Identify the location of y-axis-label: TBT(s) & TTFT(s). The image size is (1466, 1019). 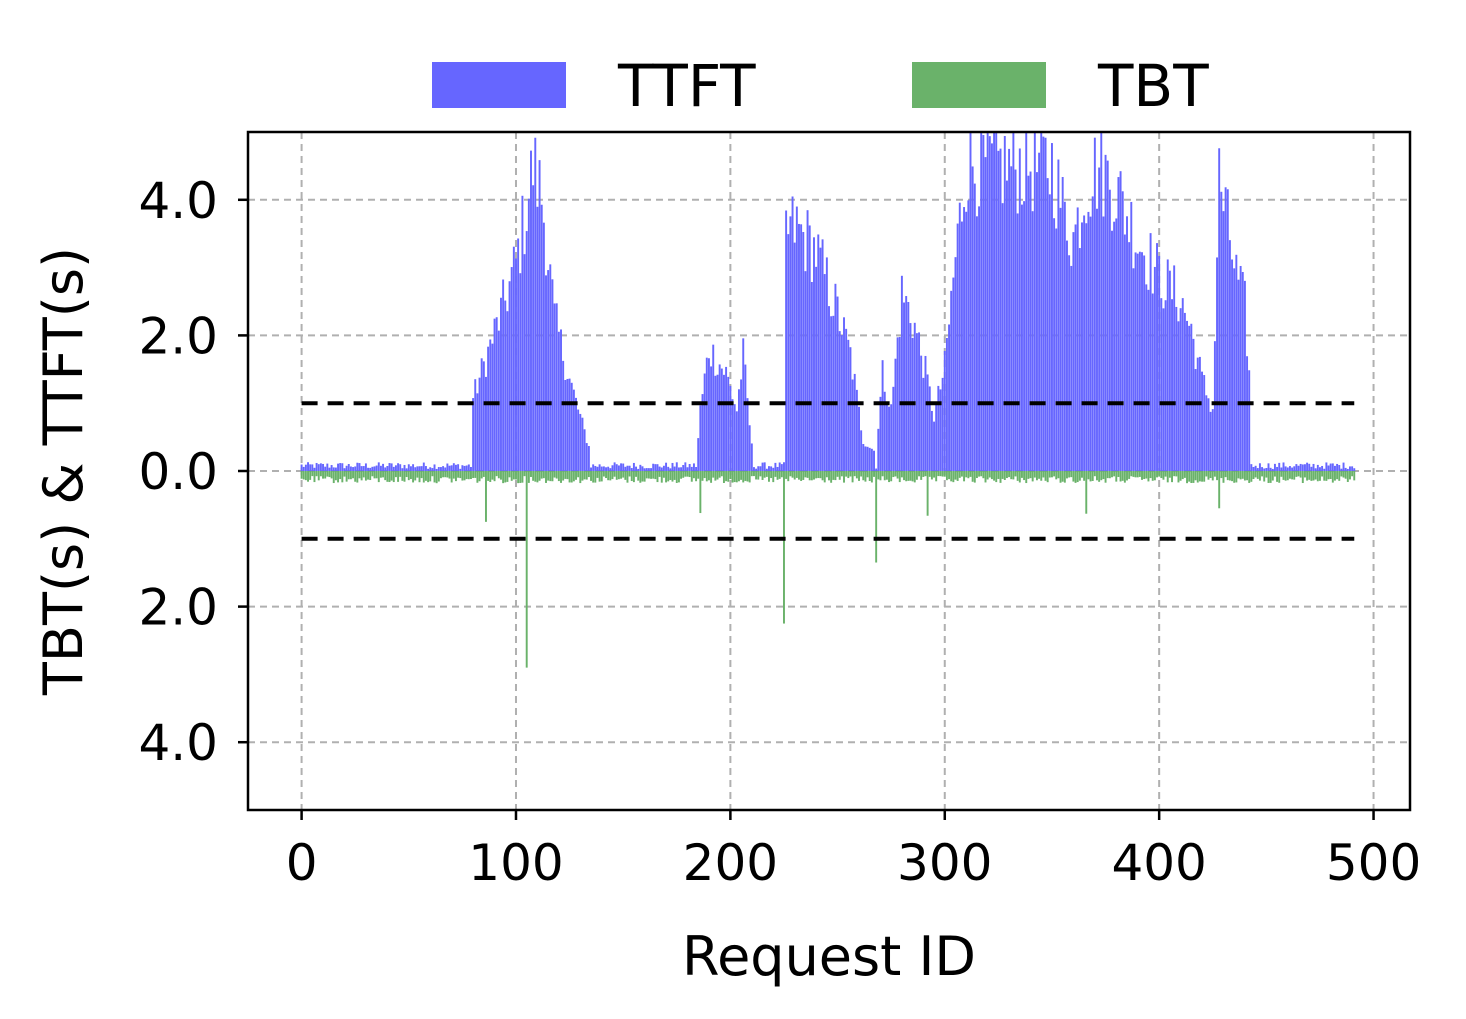
(63, 471).